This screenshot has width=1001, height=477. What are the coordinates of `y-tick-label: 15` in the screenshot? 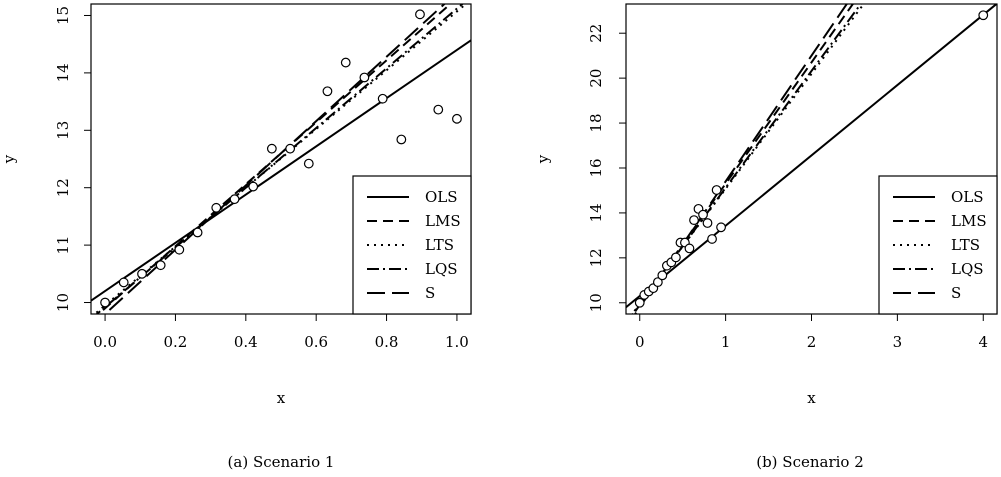 It's located at (63, 15).